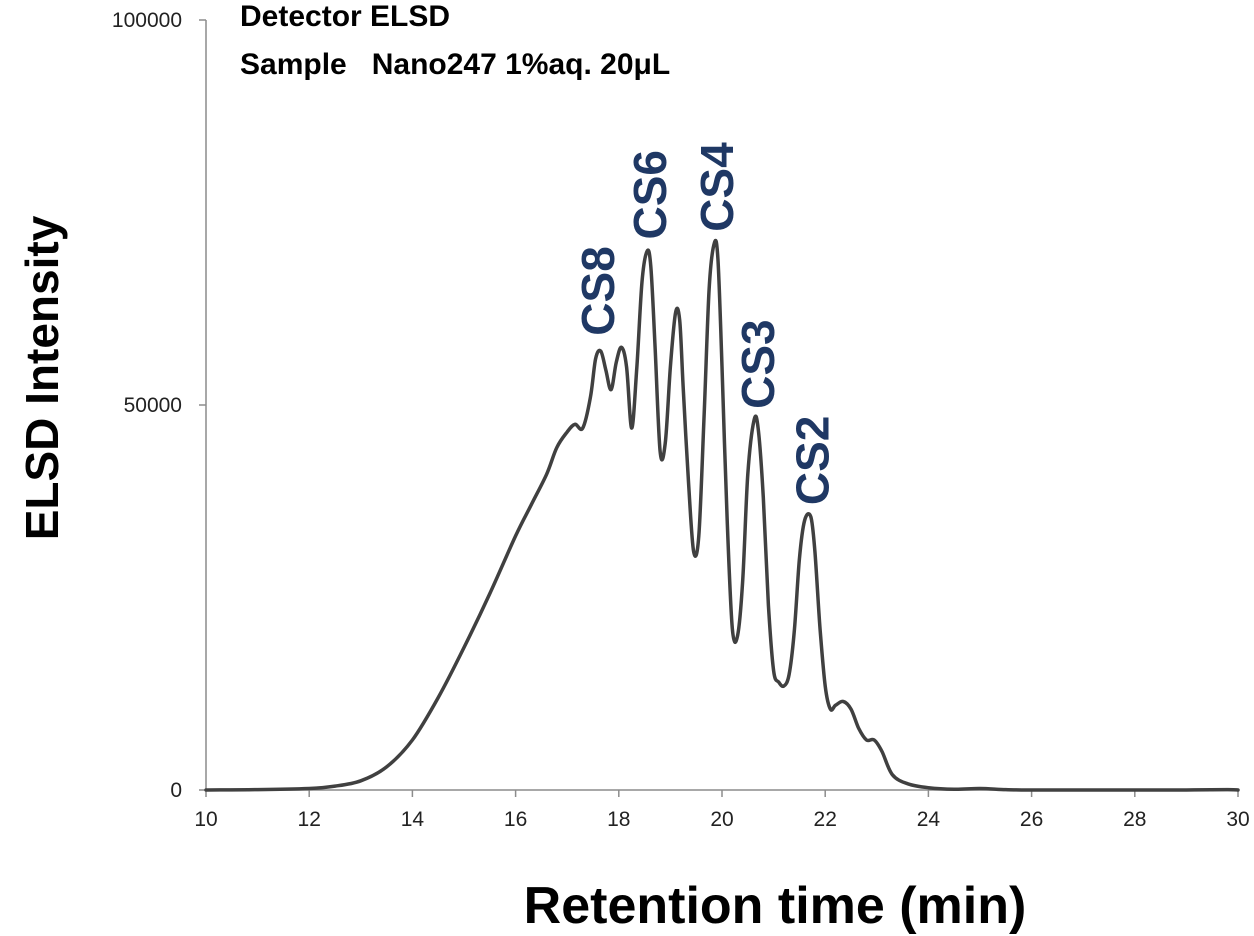  I want to click on x-axis-label: Retention time (min), so click(775, 906).